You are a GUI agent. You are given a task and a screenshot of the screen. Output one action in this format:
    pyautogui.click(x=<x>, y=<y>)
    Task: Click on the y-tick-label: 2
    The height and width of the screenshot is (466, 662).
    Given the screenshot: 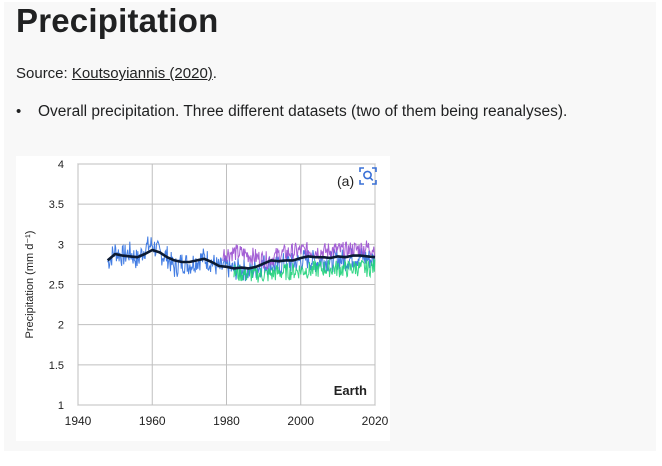 What is the action you would take?
    pyautogui.click(x=61, y=326)
    